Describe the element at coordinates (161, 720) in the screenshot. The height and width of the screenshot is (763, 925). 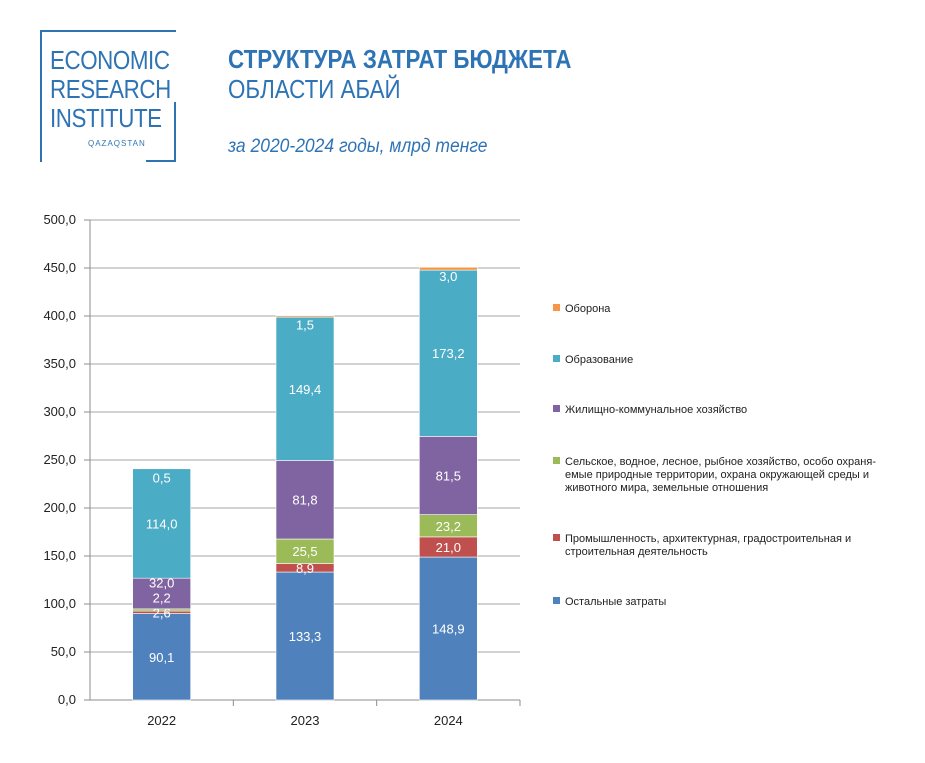
I see `x-tick-label: 2022` at that location.